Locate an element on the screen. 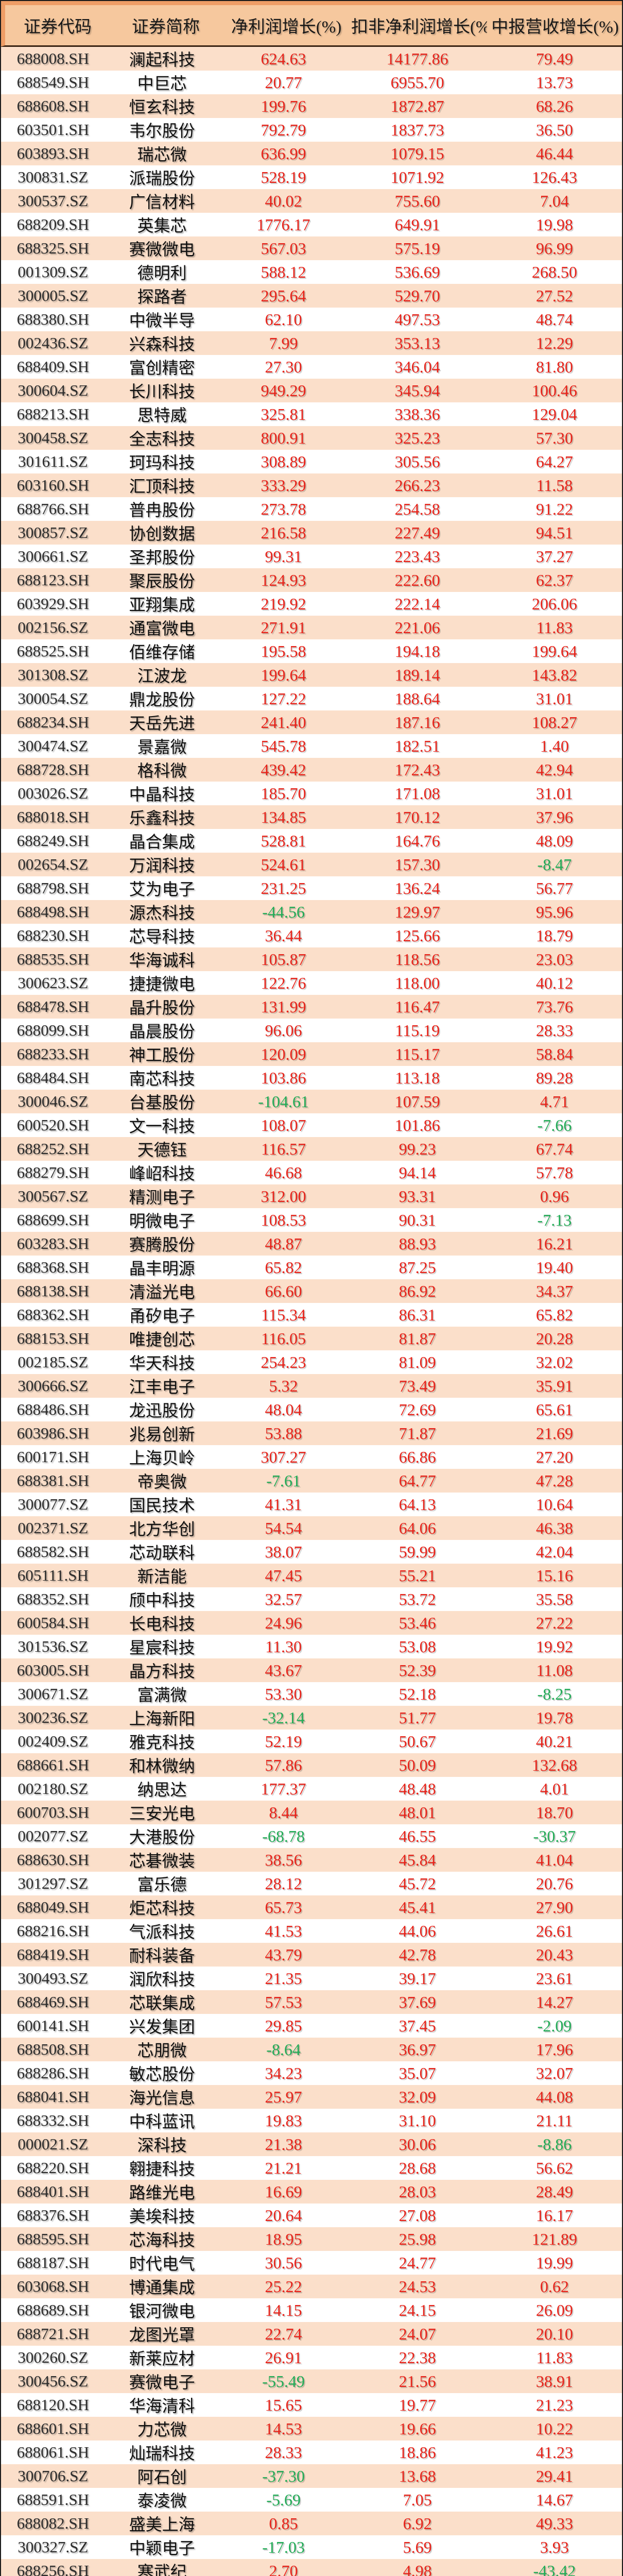 This screenshot has width=623, height=2576. table-row: 301308.SZ 江波龙 199.64 189.14 143.82 is located at coordinates (311, 675).